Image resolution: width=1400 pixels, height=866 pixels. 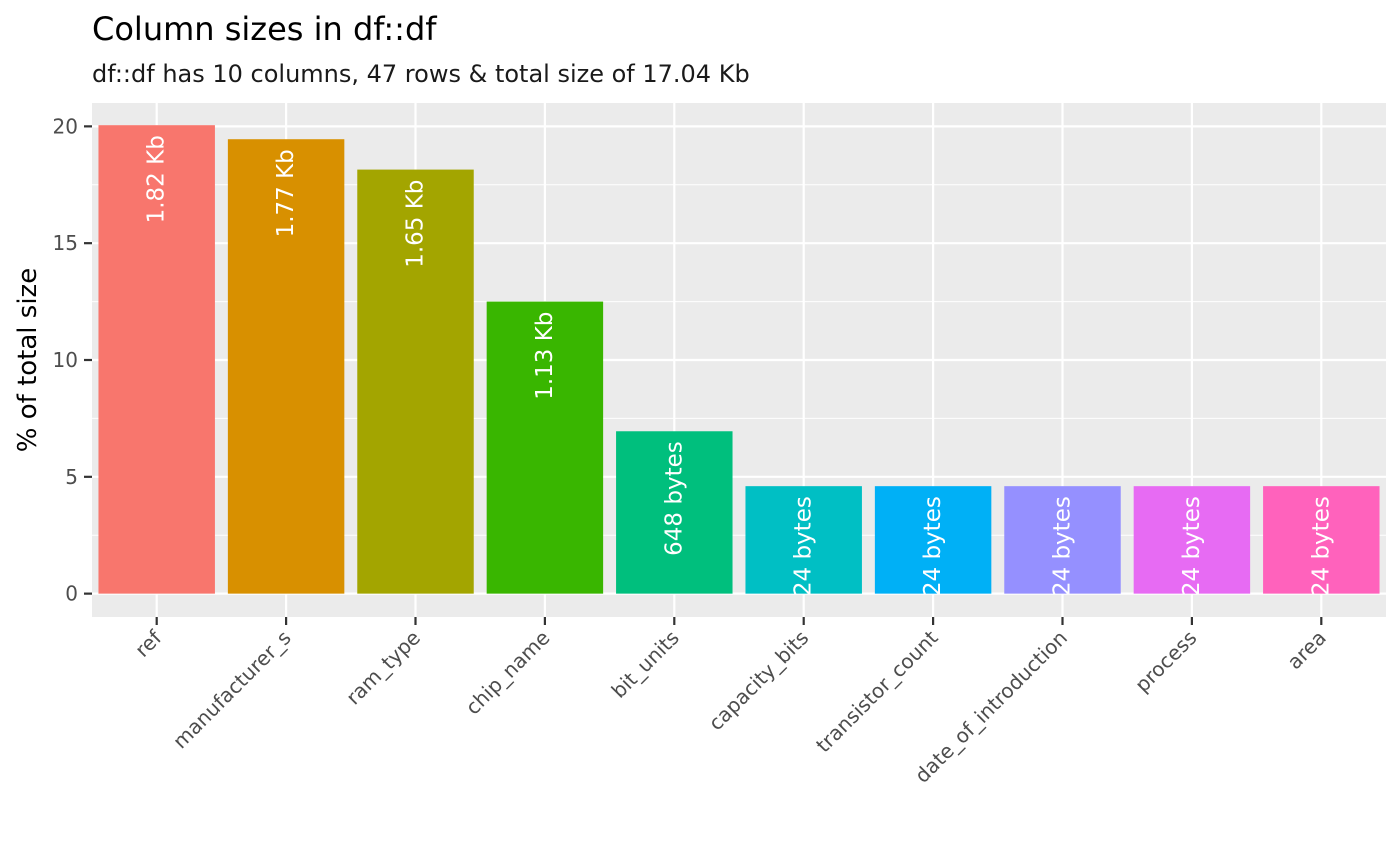 What do you see at coordinates (383, 668) in the screenshot?
I see `x-tick-label: ram_type` at bounding box center [383, 668].